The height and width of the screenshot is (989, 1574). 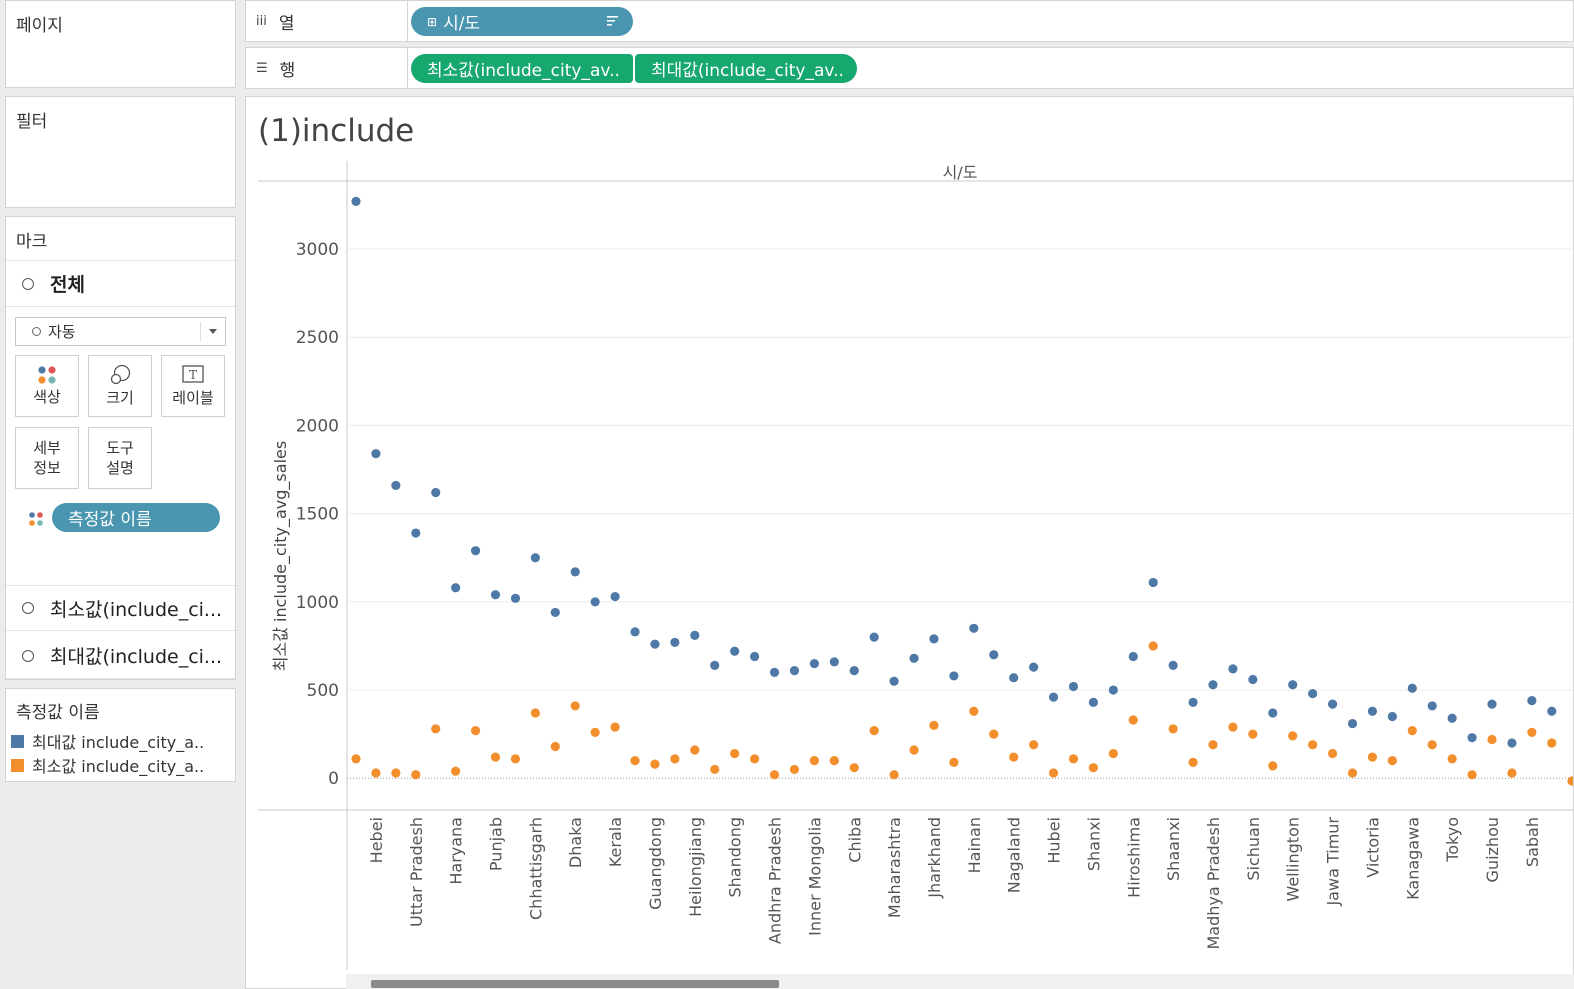 What do you see at coordinates (960, 172) in the screenshot?
I see `column-header-label: 시/도` at bounding box center [960, 172].